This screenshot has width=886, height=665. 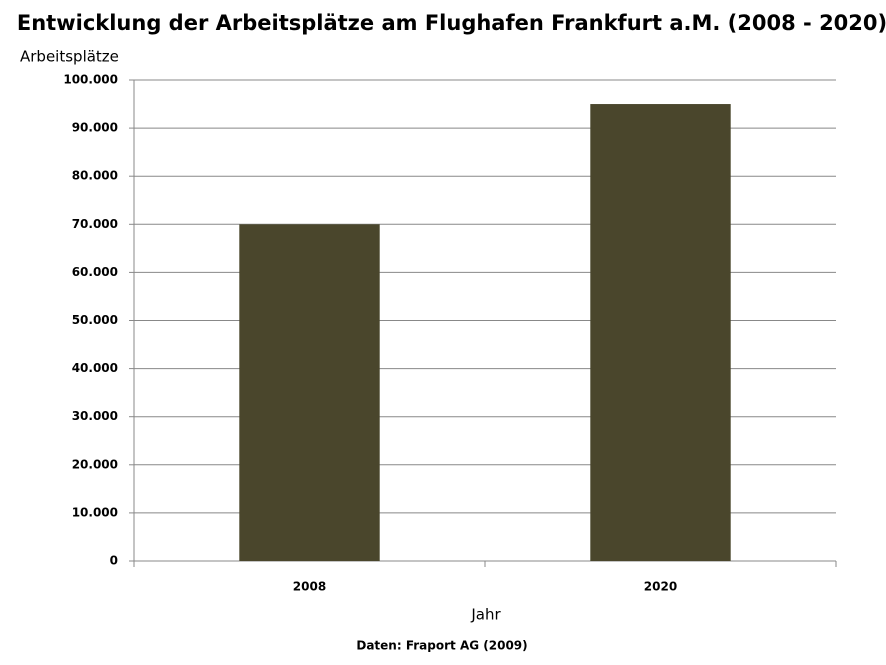 I want to click on y-tick-label: 20.000, so click(x=95, y=464).